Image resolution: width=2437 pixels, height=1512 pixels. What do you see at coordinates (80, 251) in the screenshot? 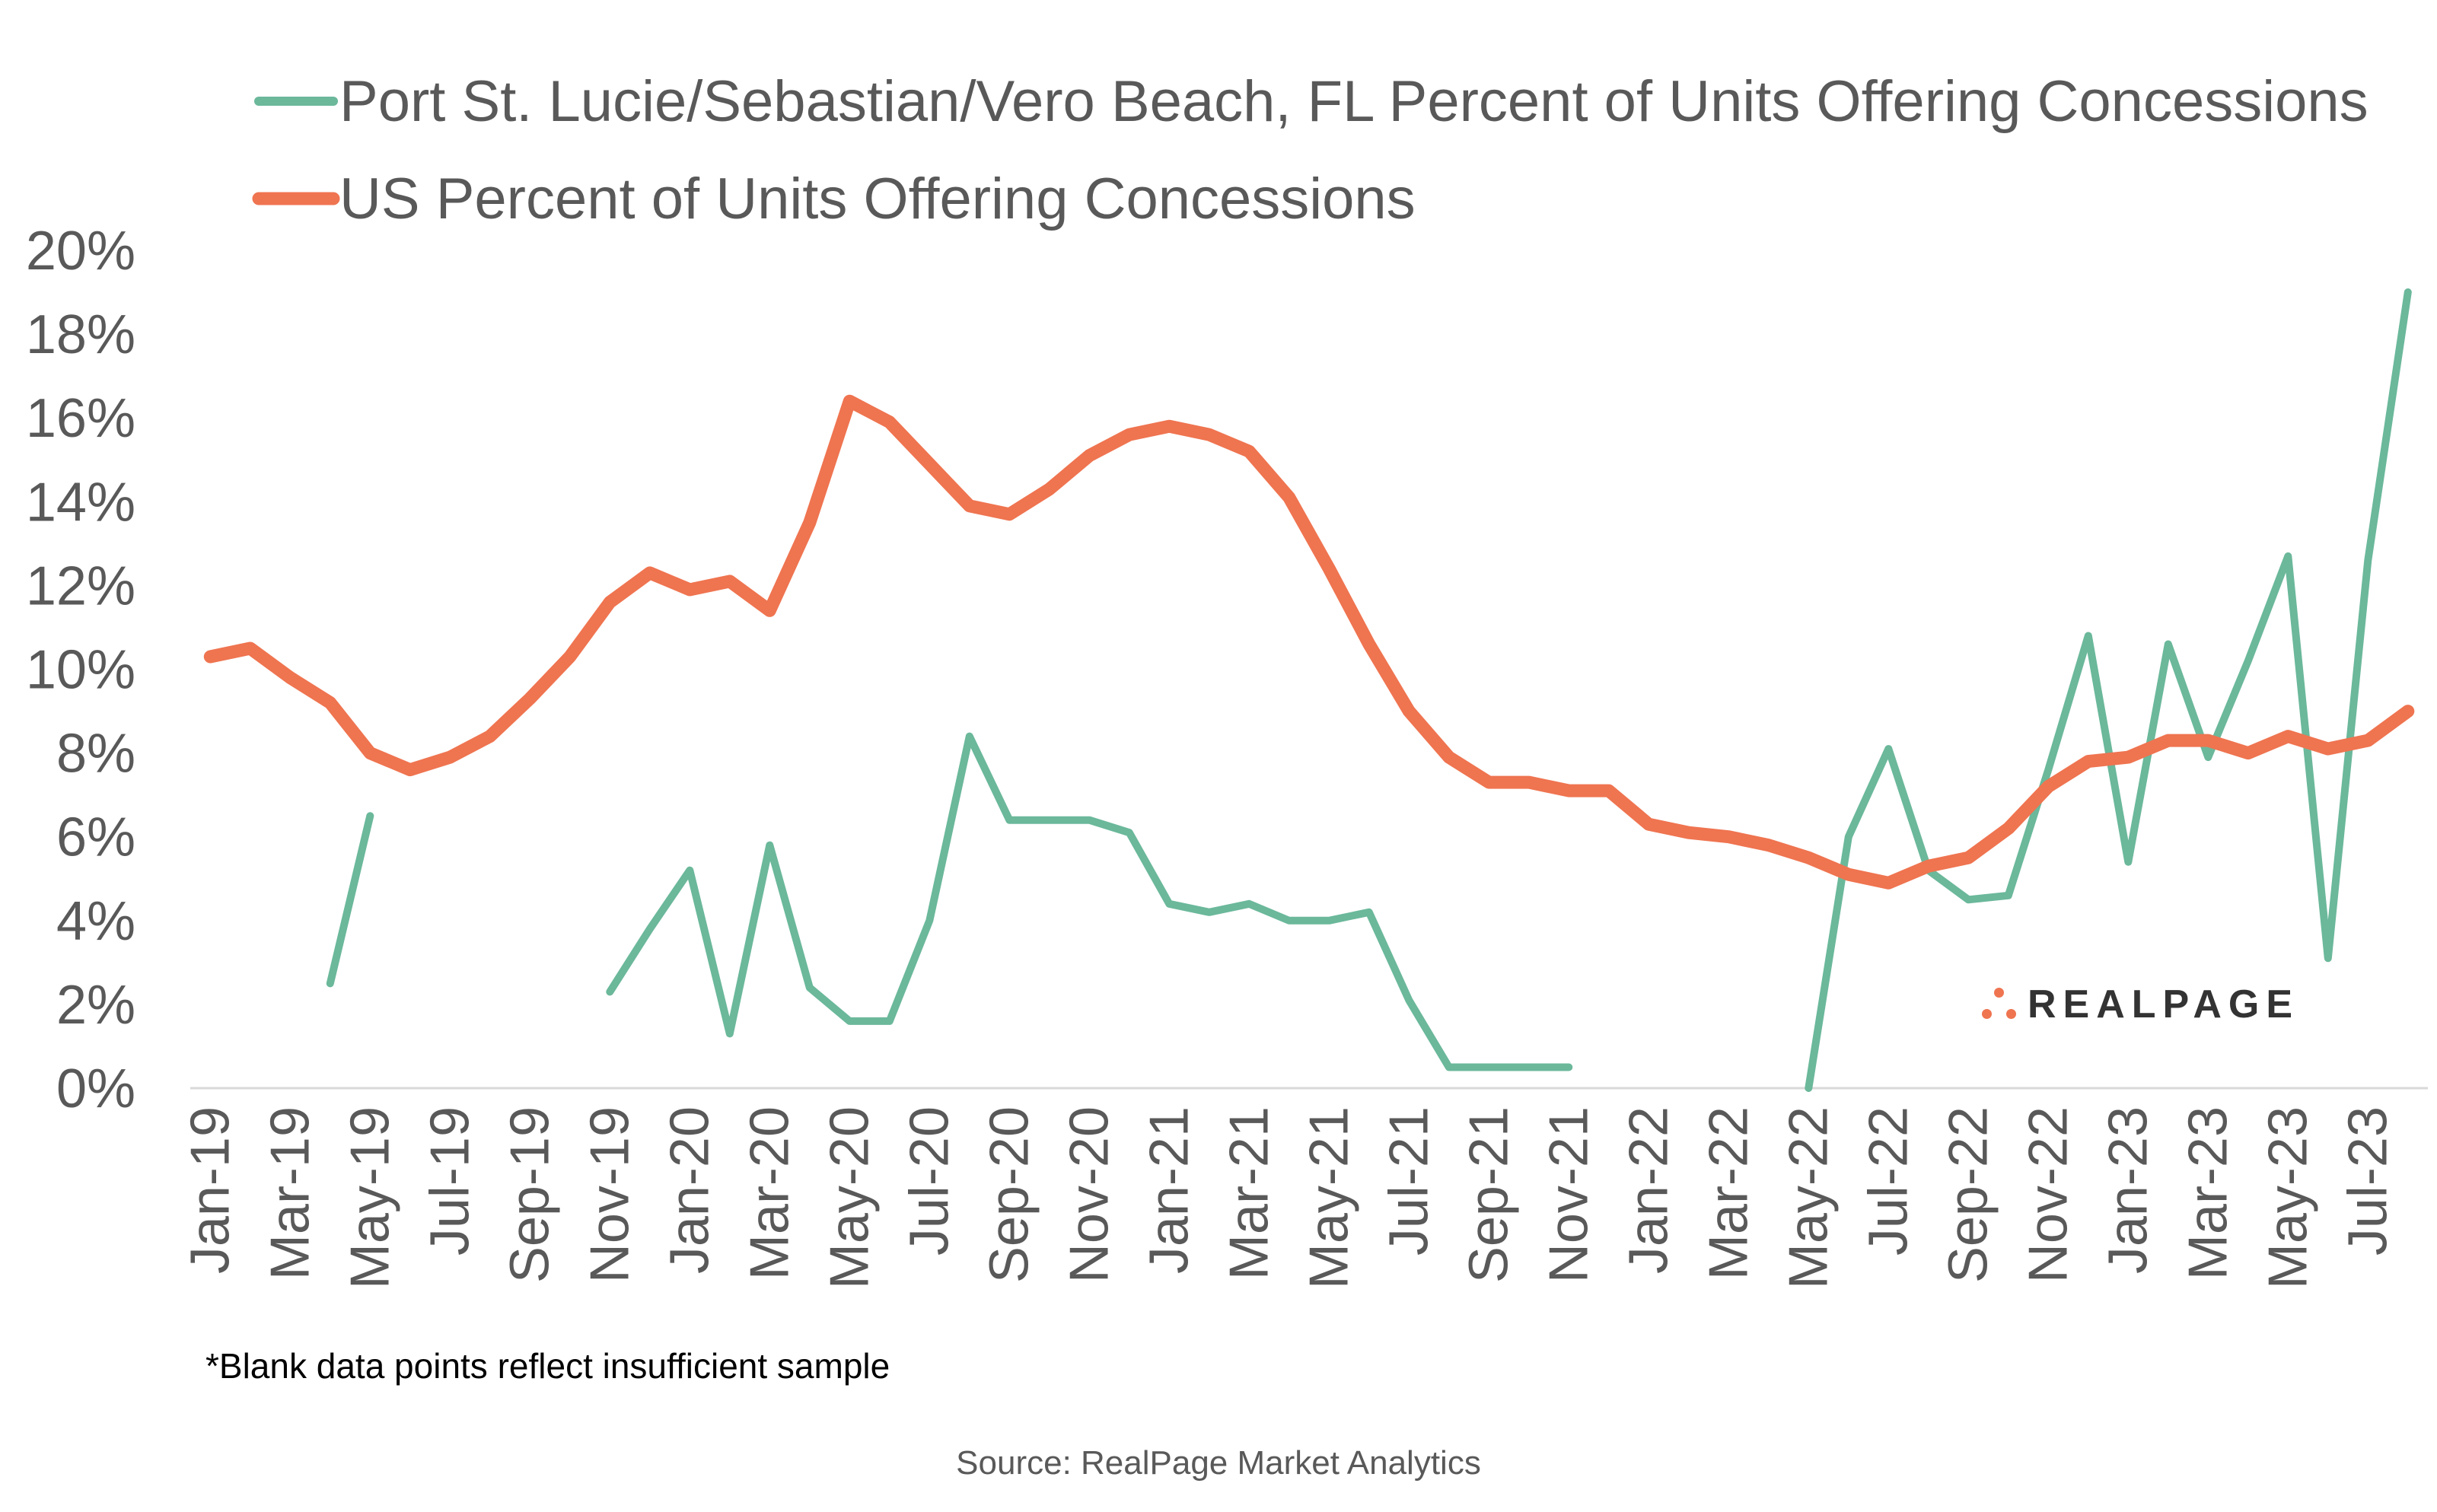
I see `y-tick-label: 20%` at bounding box center [80, 251].